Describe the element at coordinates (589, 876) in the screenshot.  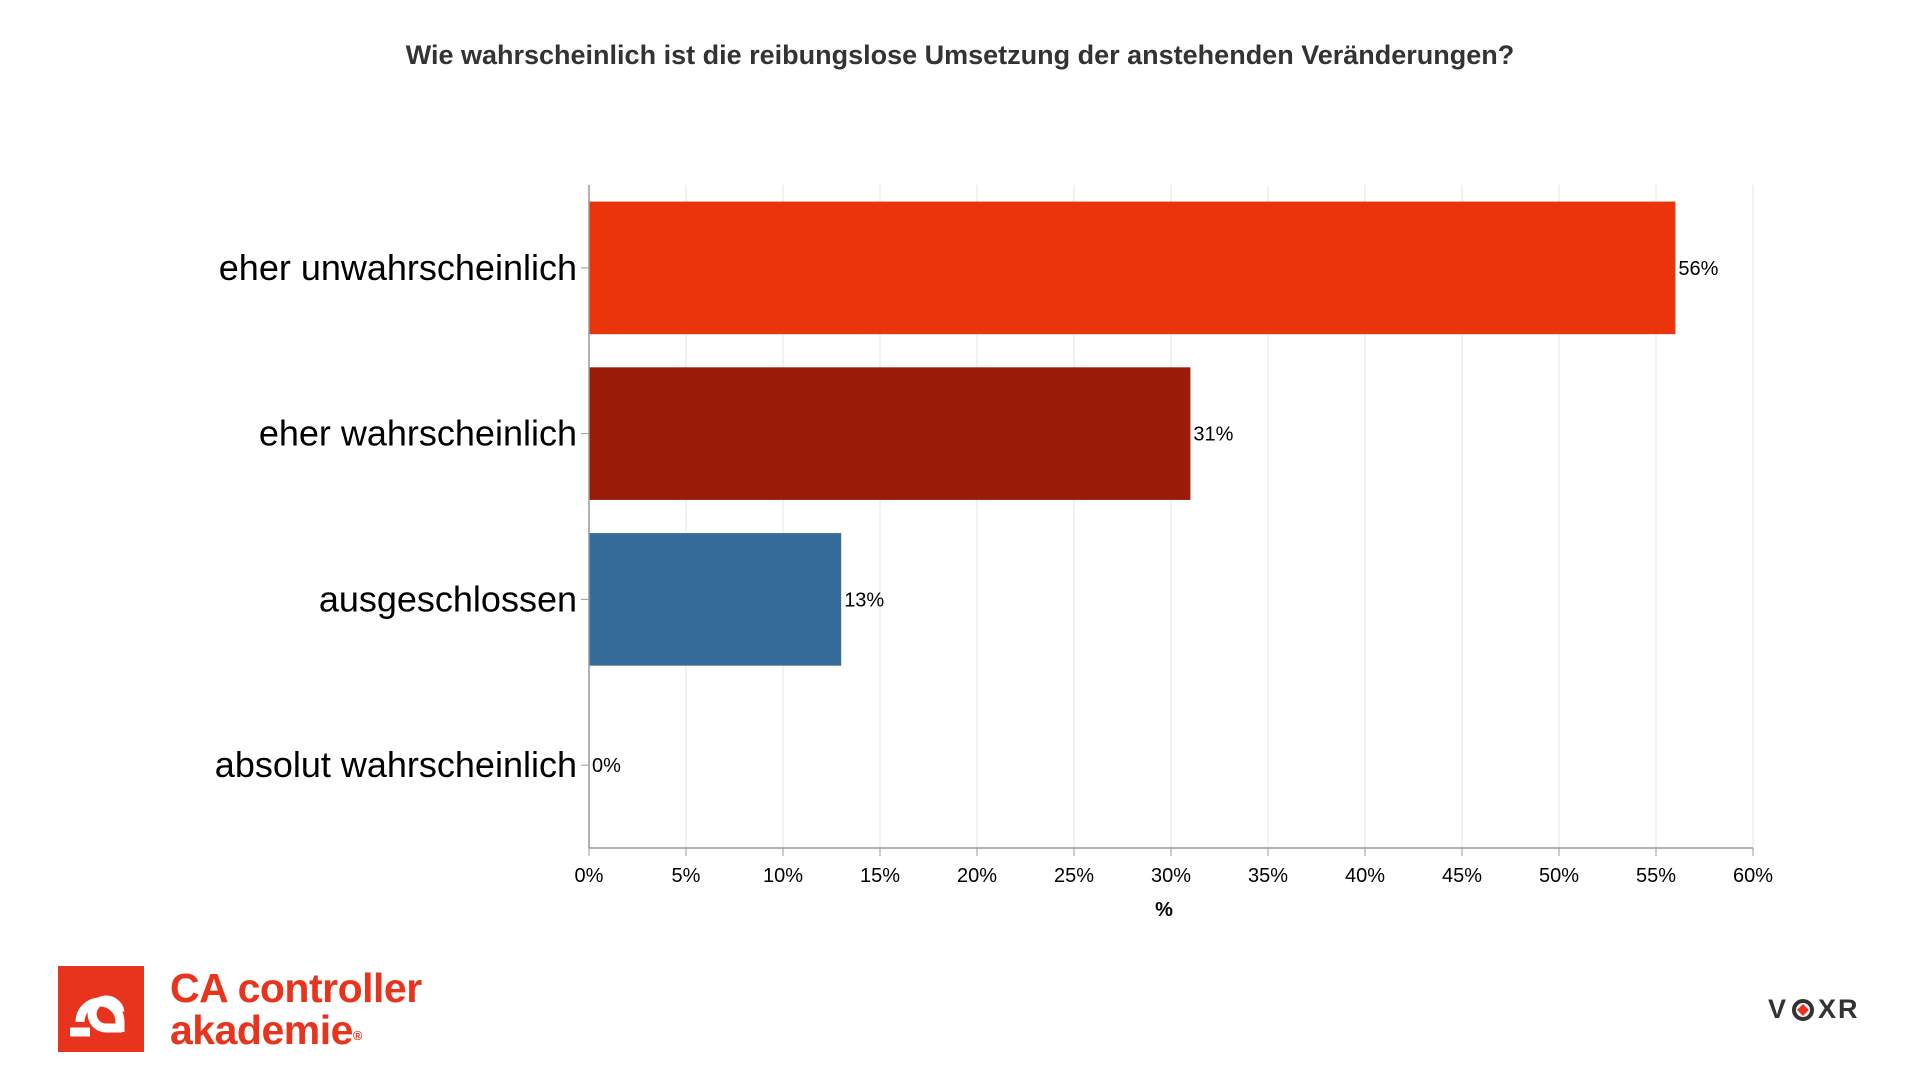
I see `x-tick-label: 0%` at that location.